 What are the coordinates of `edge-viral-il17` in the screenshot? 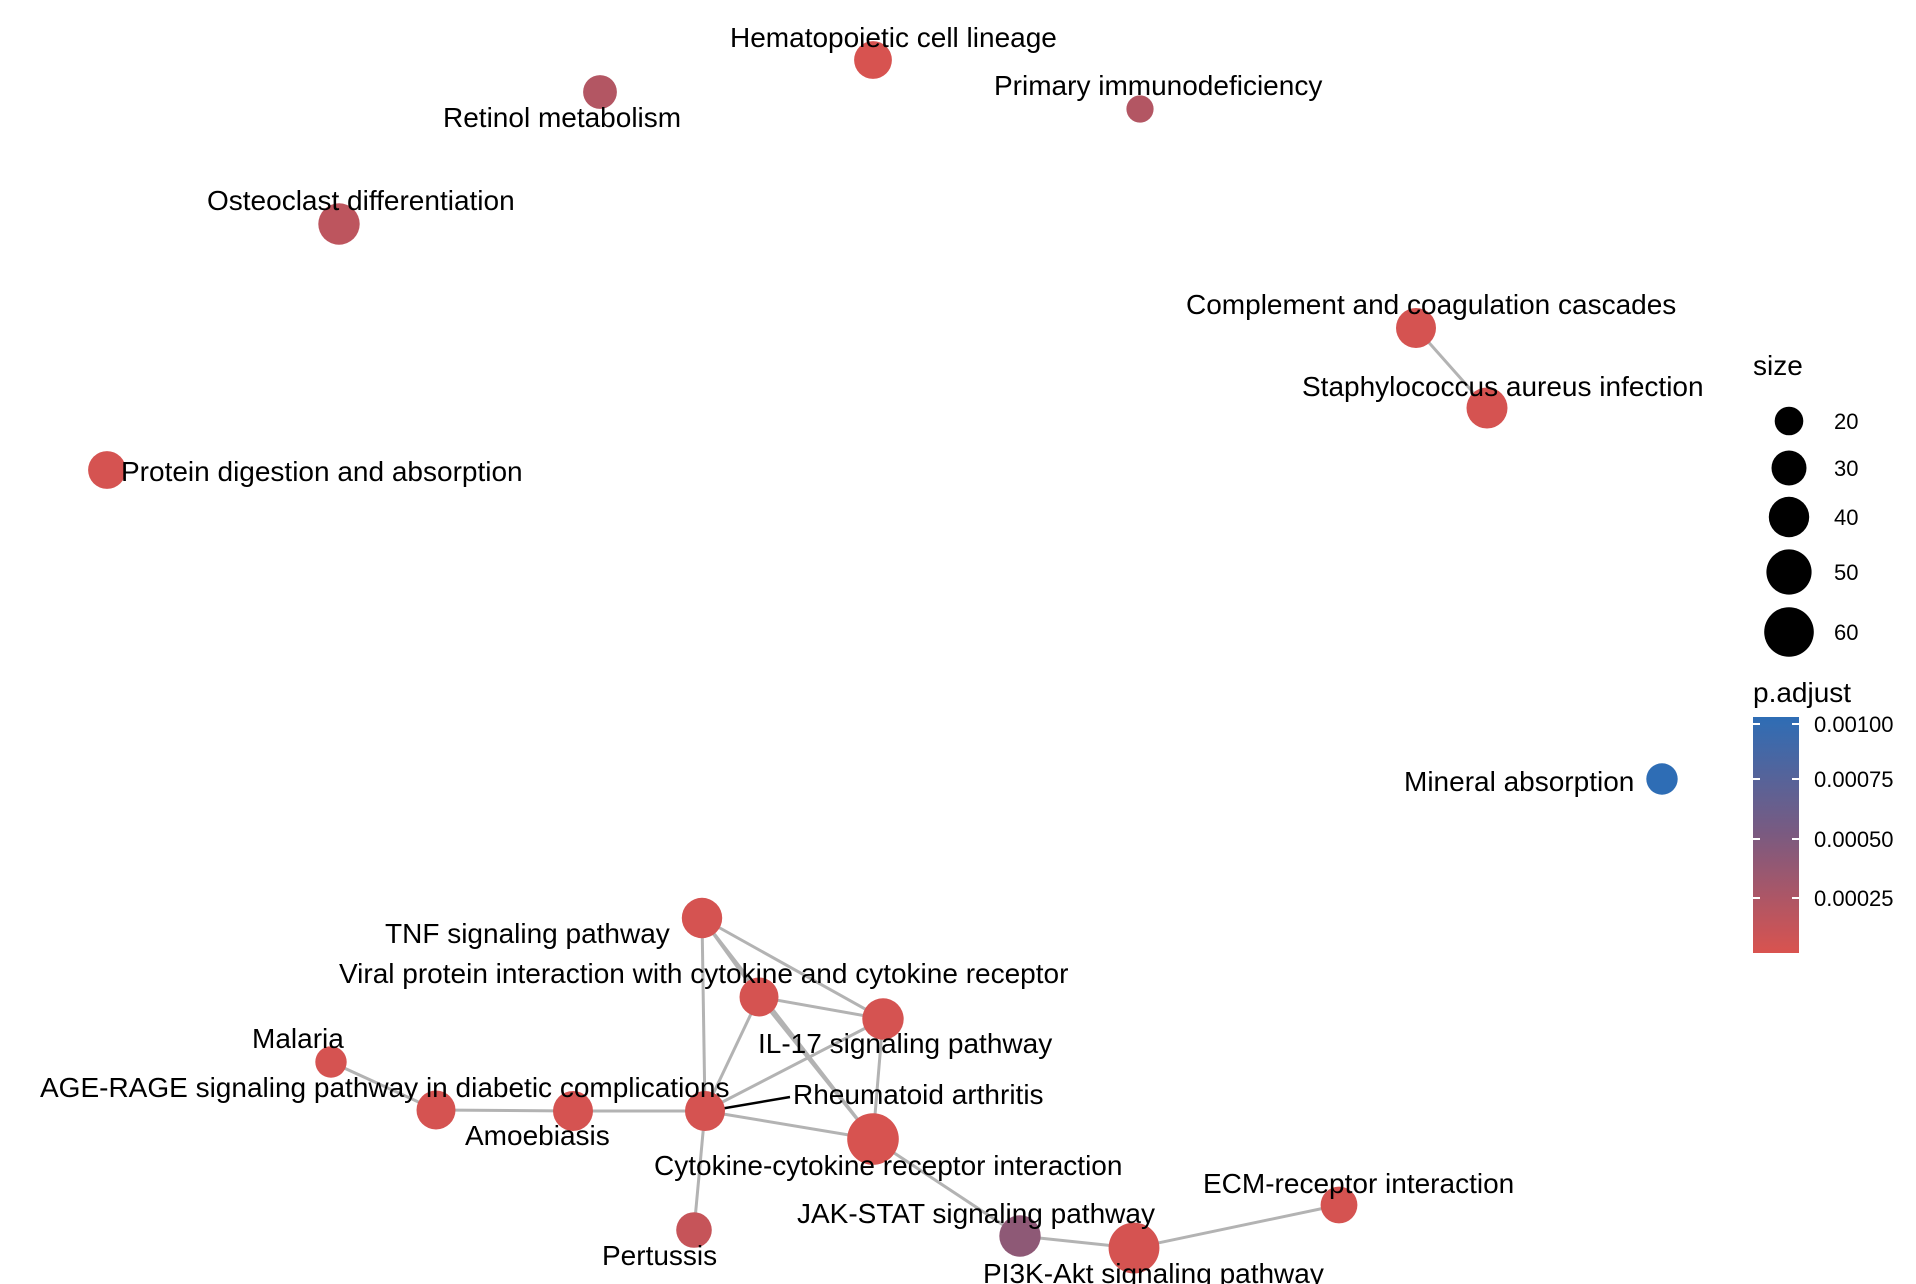 It's located at (821, 1008).